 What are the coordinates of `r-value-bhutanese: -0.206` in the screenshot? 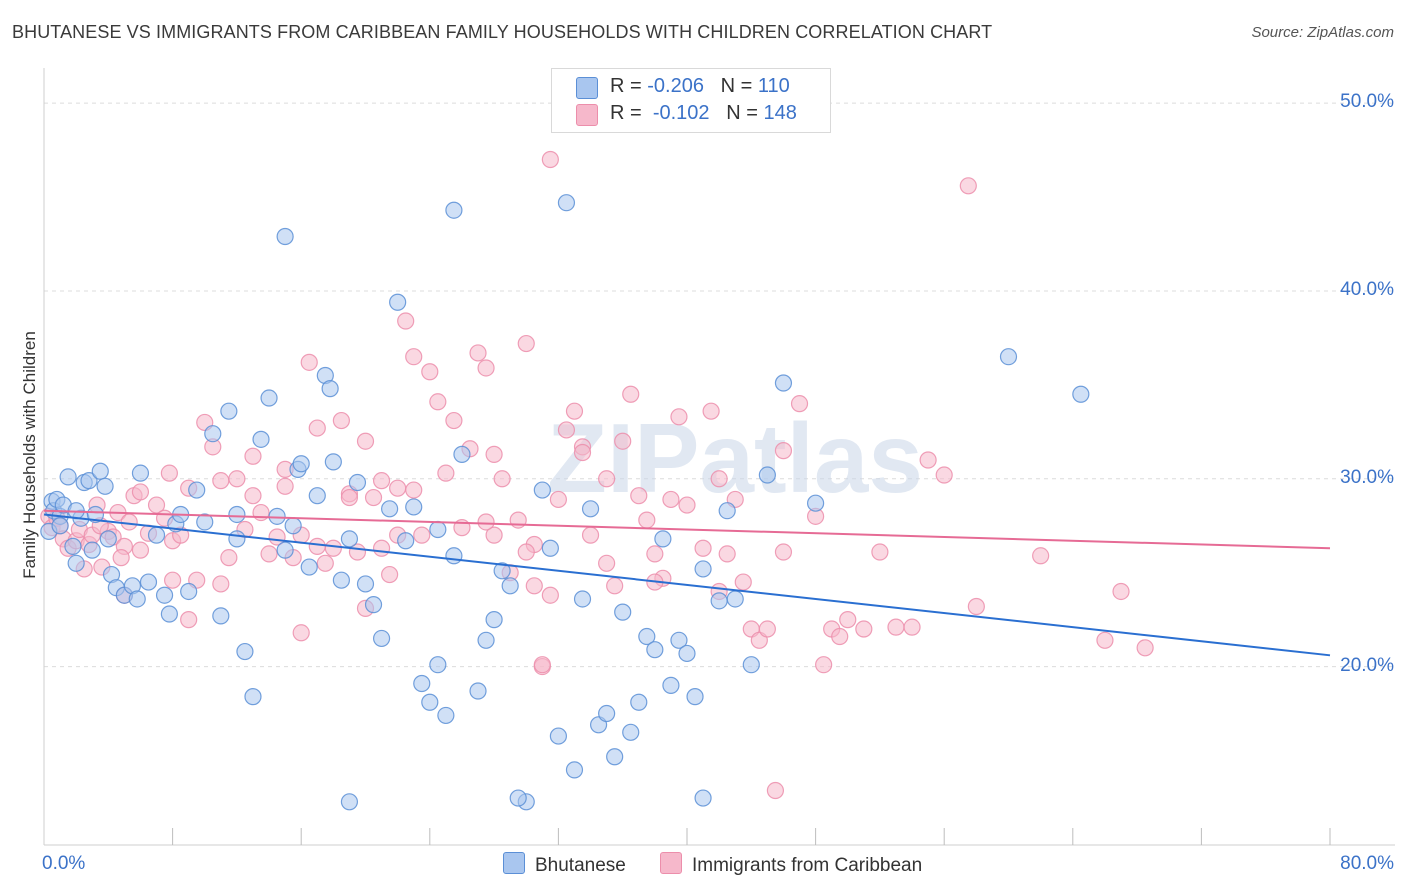 It's located at (675, 86).